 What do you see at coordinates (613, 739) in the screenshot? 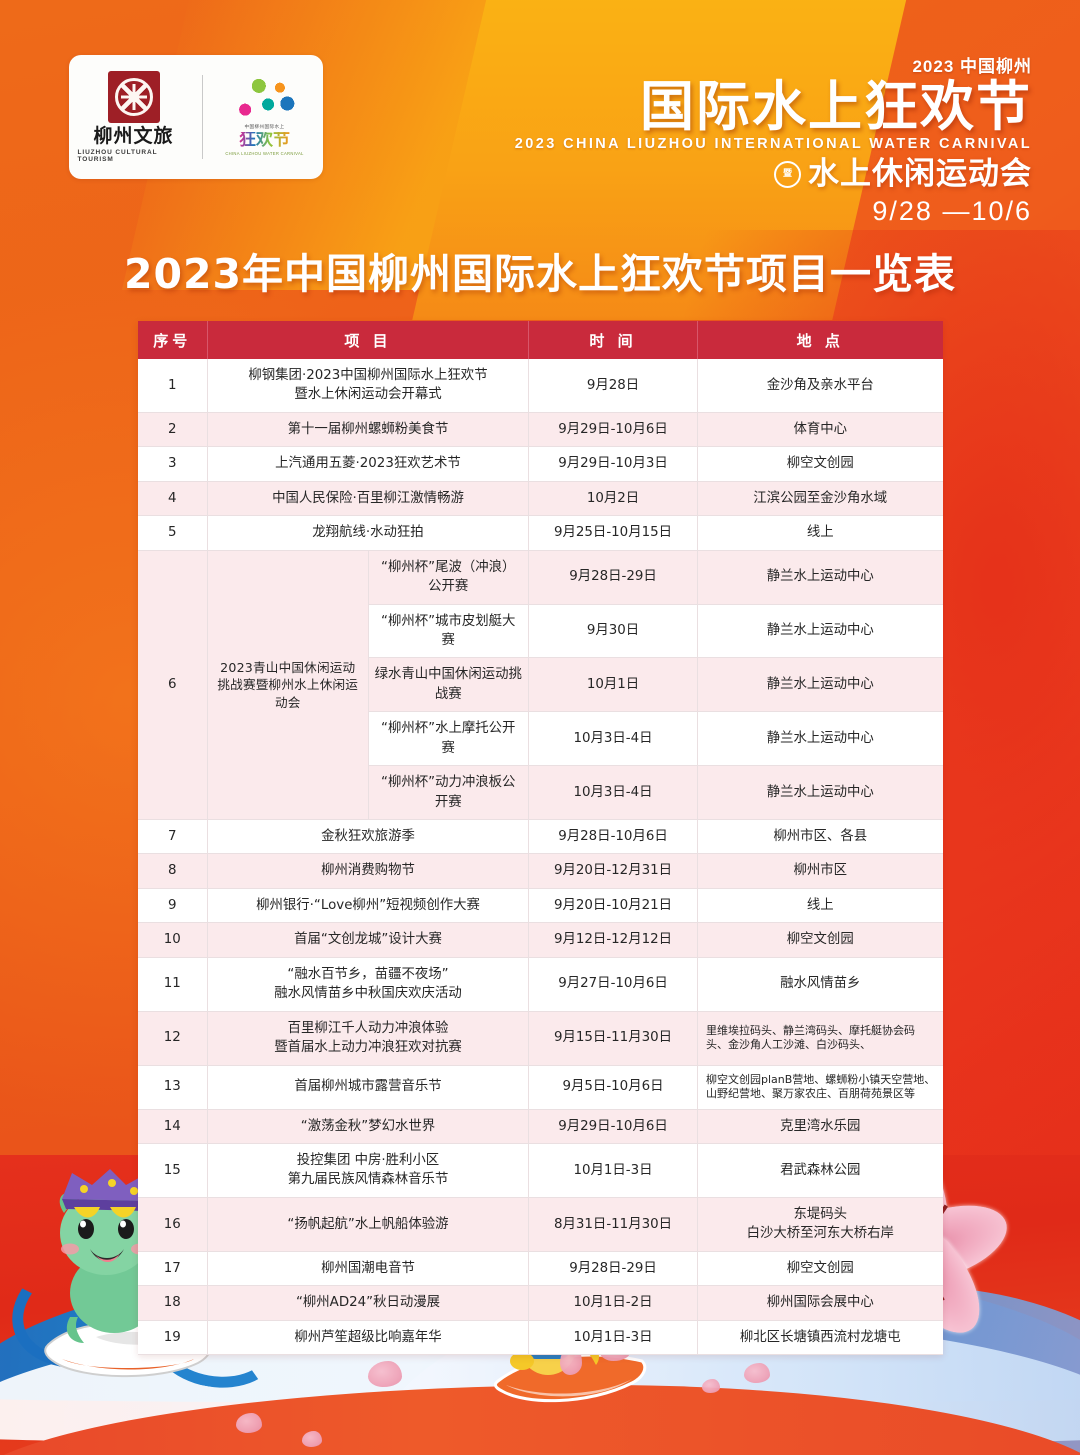
I see `cell-time: 10月3日-4日` at bounding box center [613, 739].